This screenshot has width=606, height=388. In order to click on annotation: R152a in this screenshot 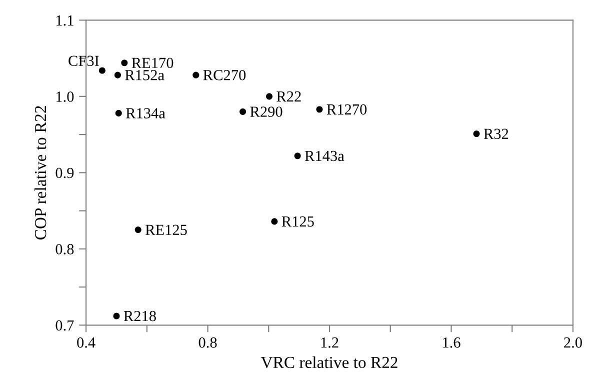, I will do `click(144, 75)`.